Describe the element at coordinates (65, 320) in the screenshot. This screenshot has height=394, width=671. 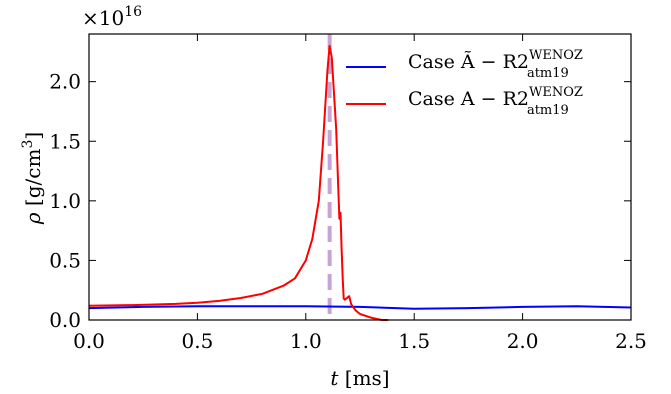
I see `y-tick-label: 0.0` at that location.